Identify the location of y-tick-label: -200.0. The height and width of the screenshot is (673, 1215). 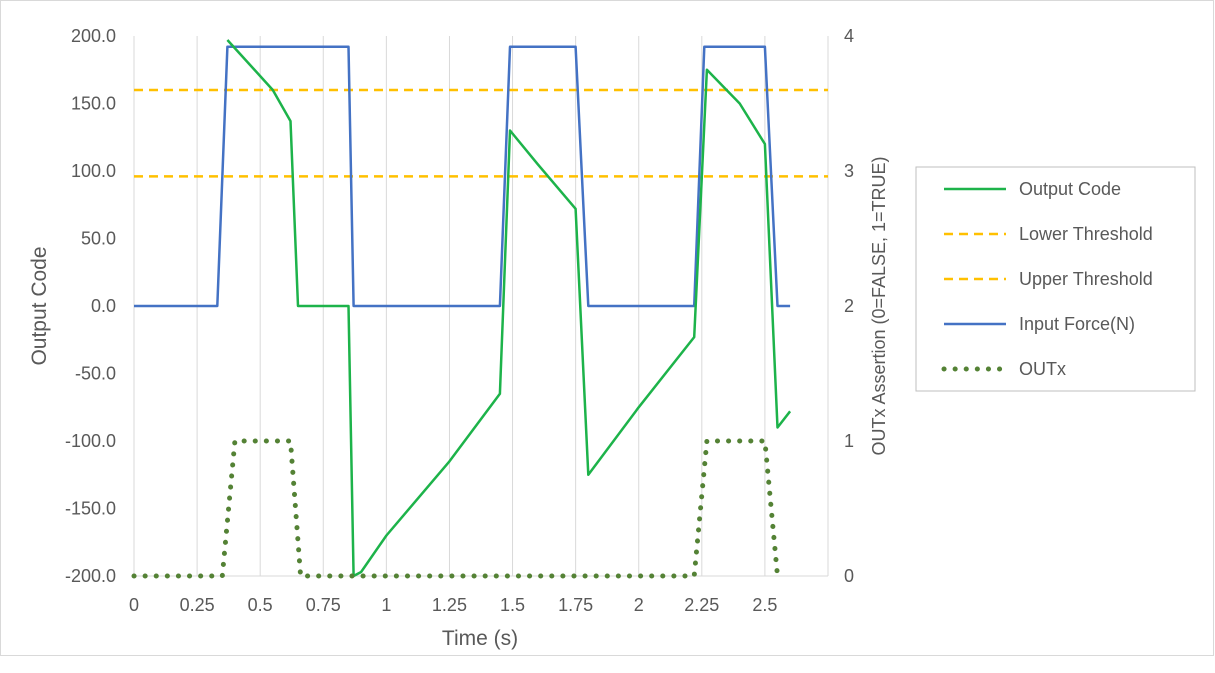
(90, 576).